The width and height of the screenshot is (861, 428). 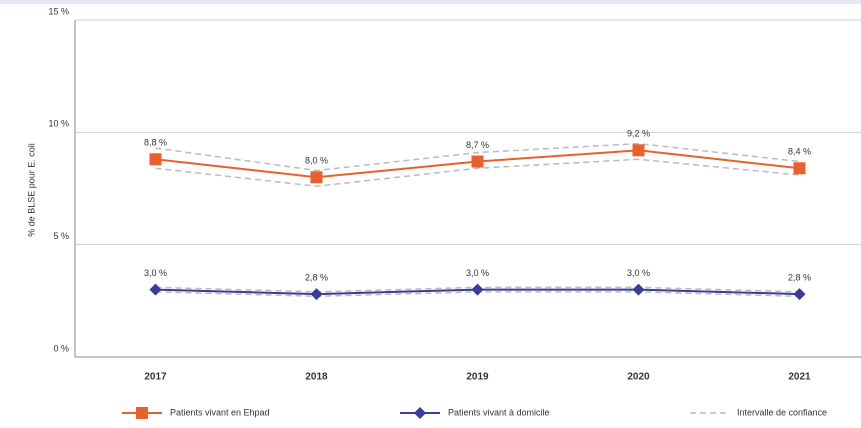 I want to click on x-tick-label: 2019, so click(x=477, y=377).